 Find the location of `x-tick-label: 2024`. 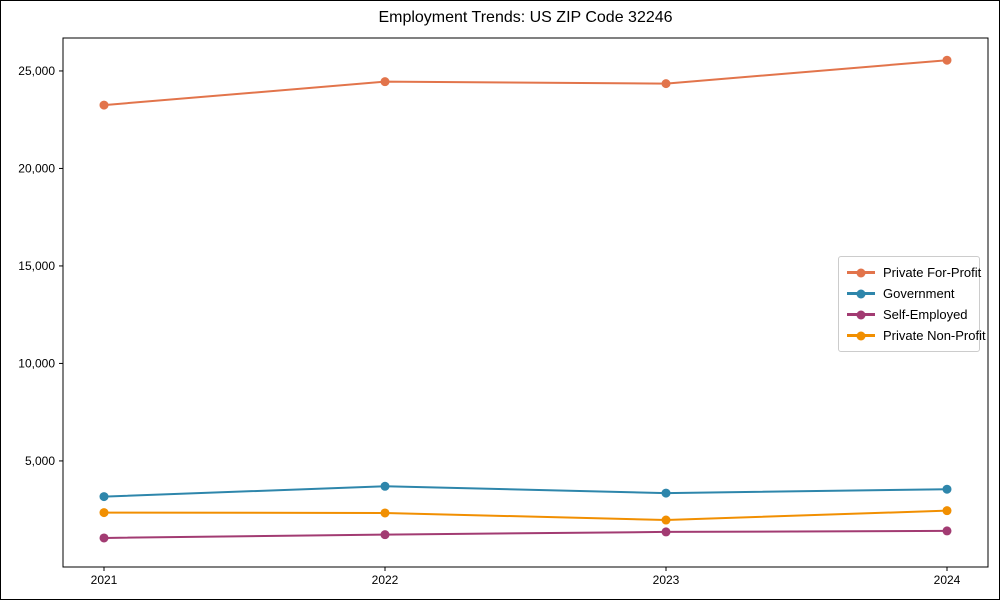

x-tick-label: 2024 is located at coordinates (947, 580).